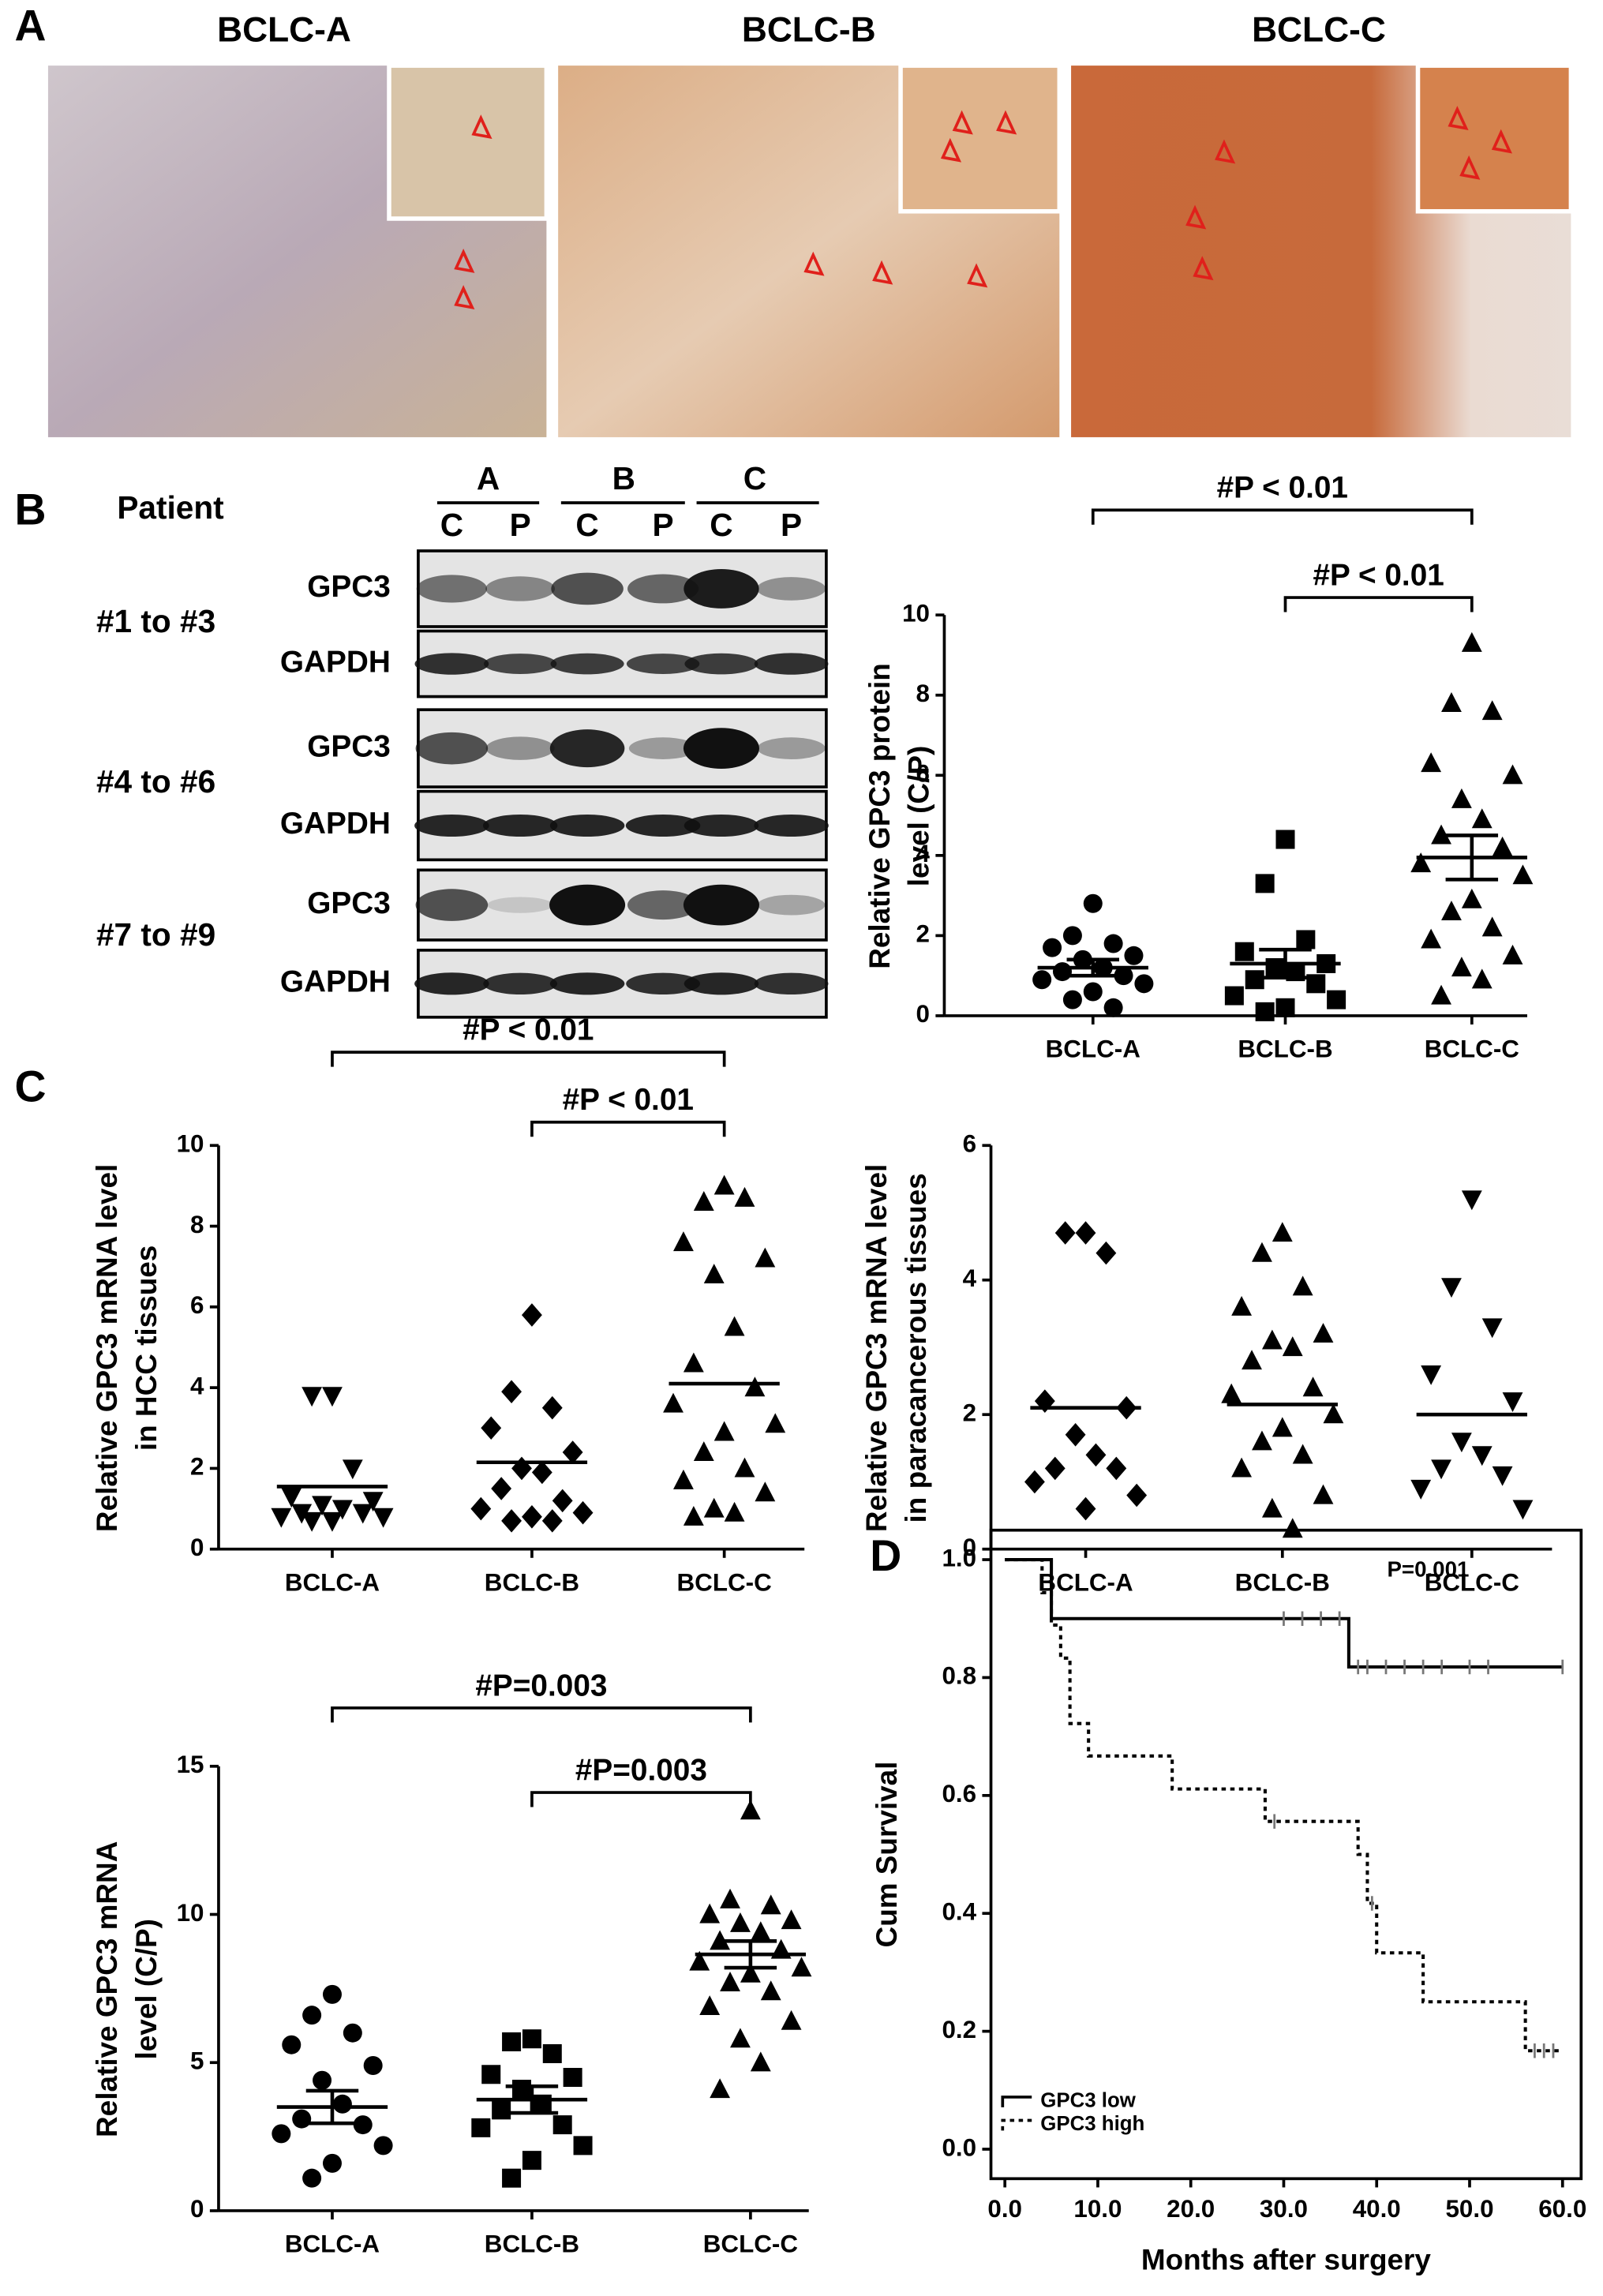 This screenshot has width=1603, height=2296. What do you see at coordinates (170, 507) in the screenshot?
I see `patient-label: Patient` at bounding box center [170, 507].